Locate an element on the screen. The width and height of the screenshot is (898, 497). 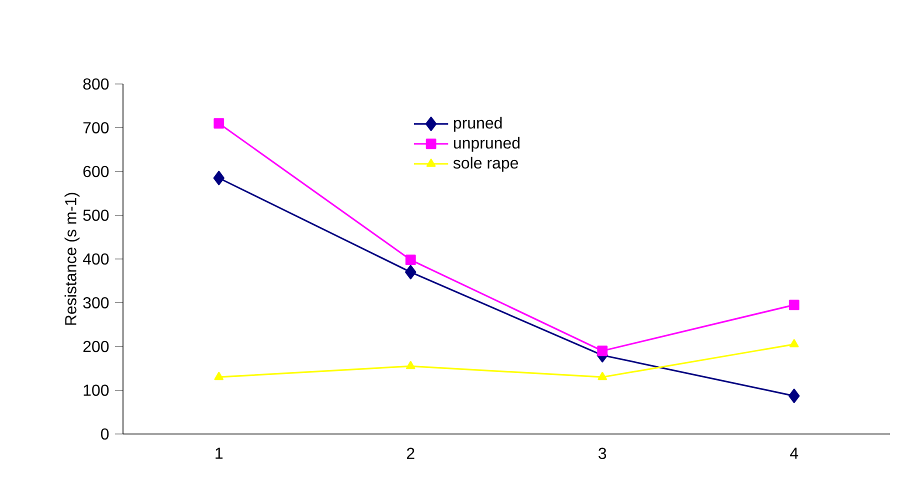
legend-label: pruned is located at coordinates (478, 124).